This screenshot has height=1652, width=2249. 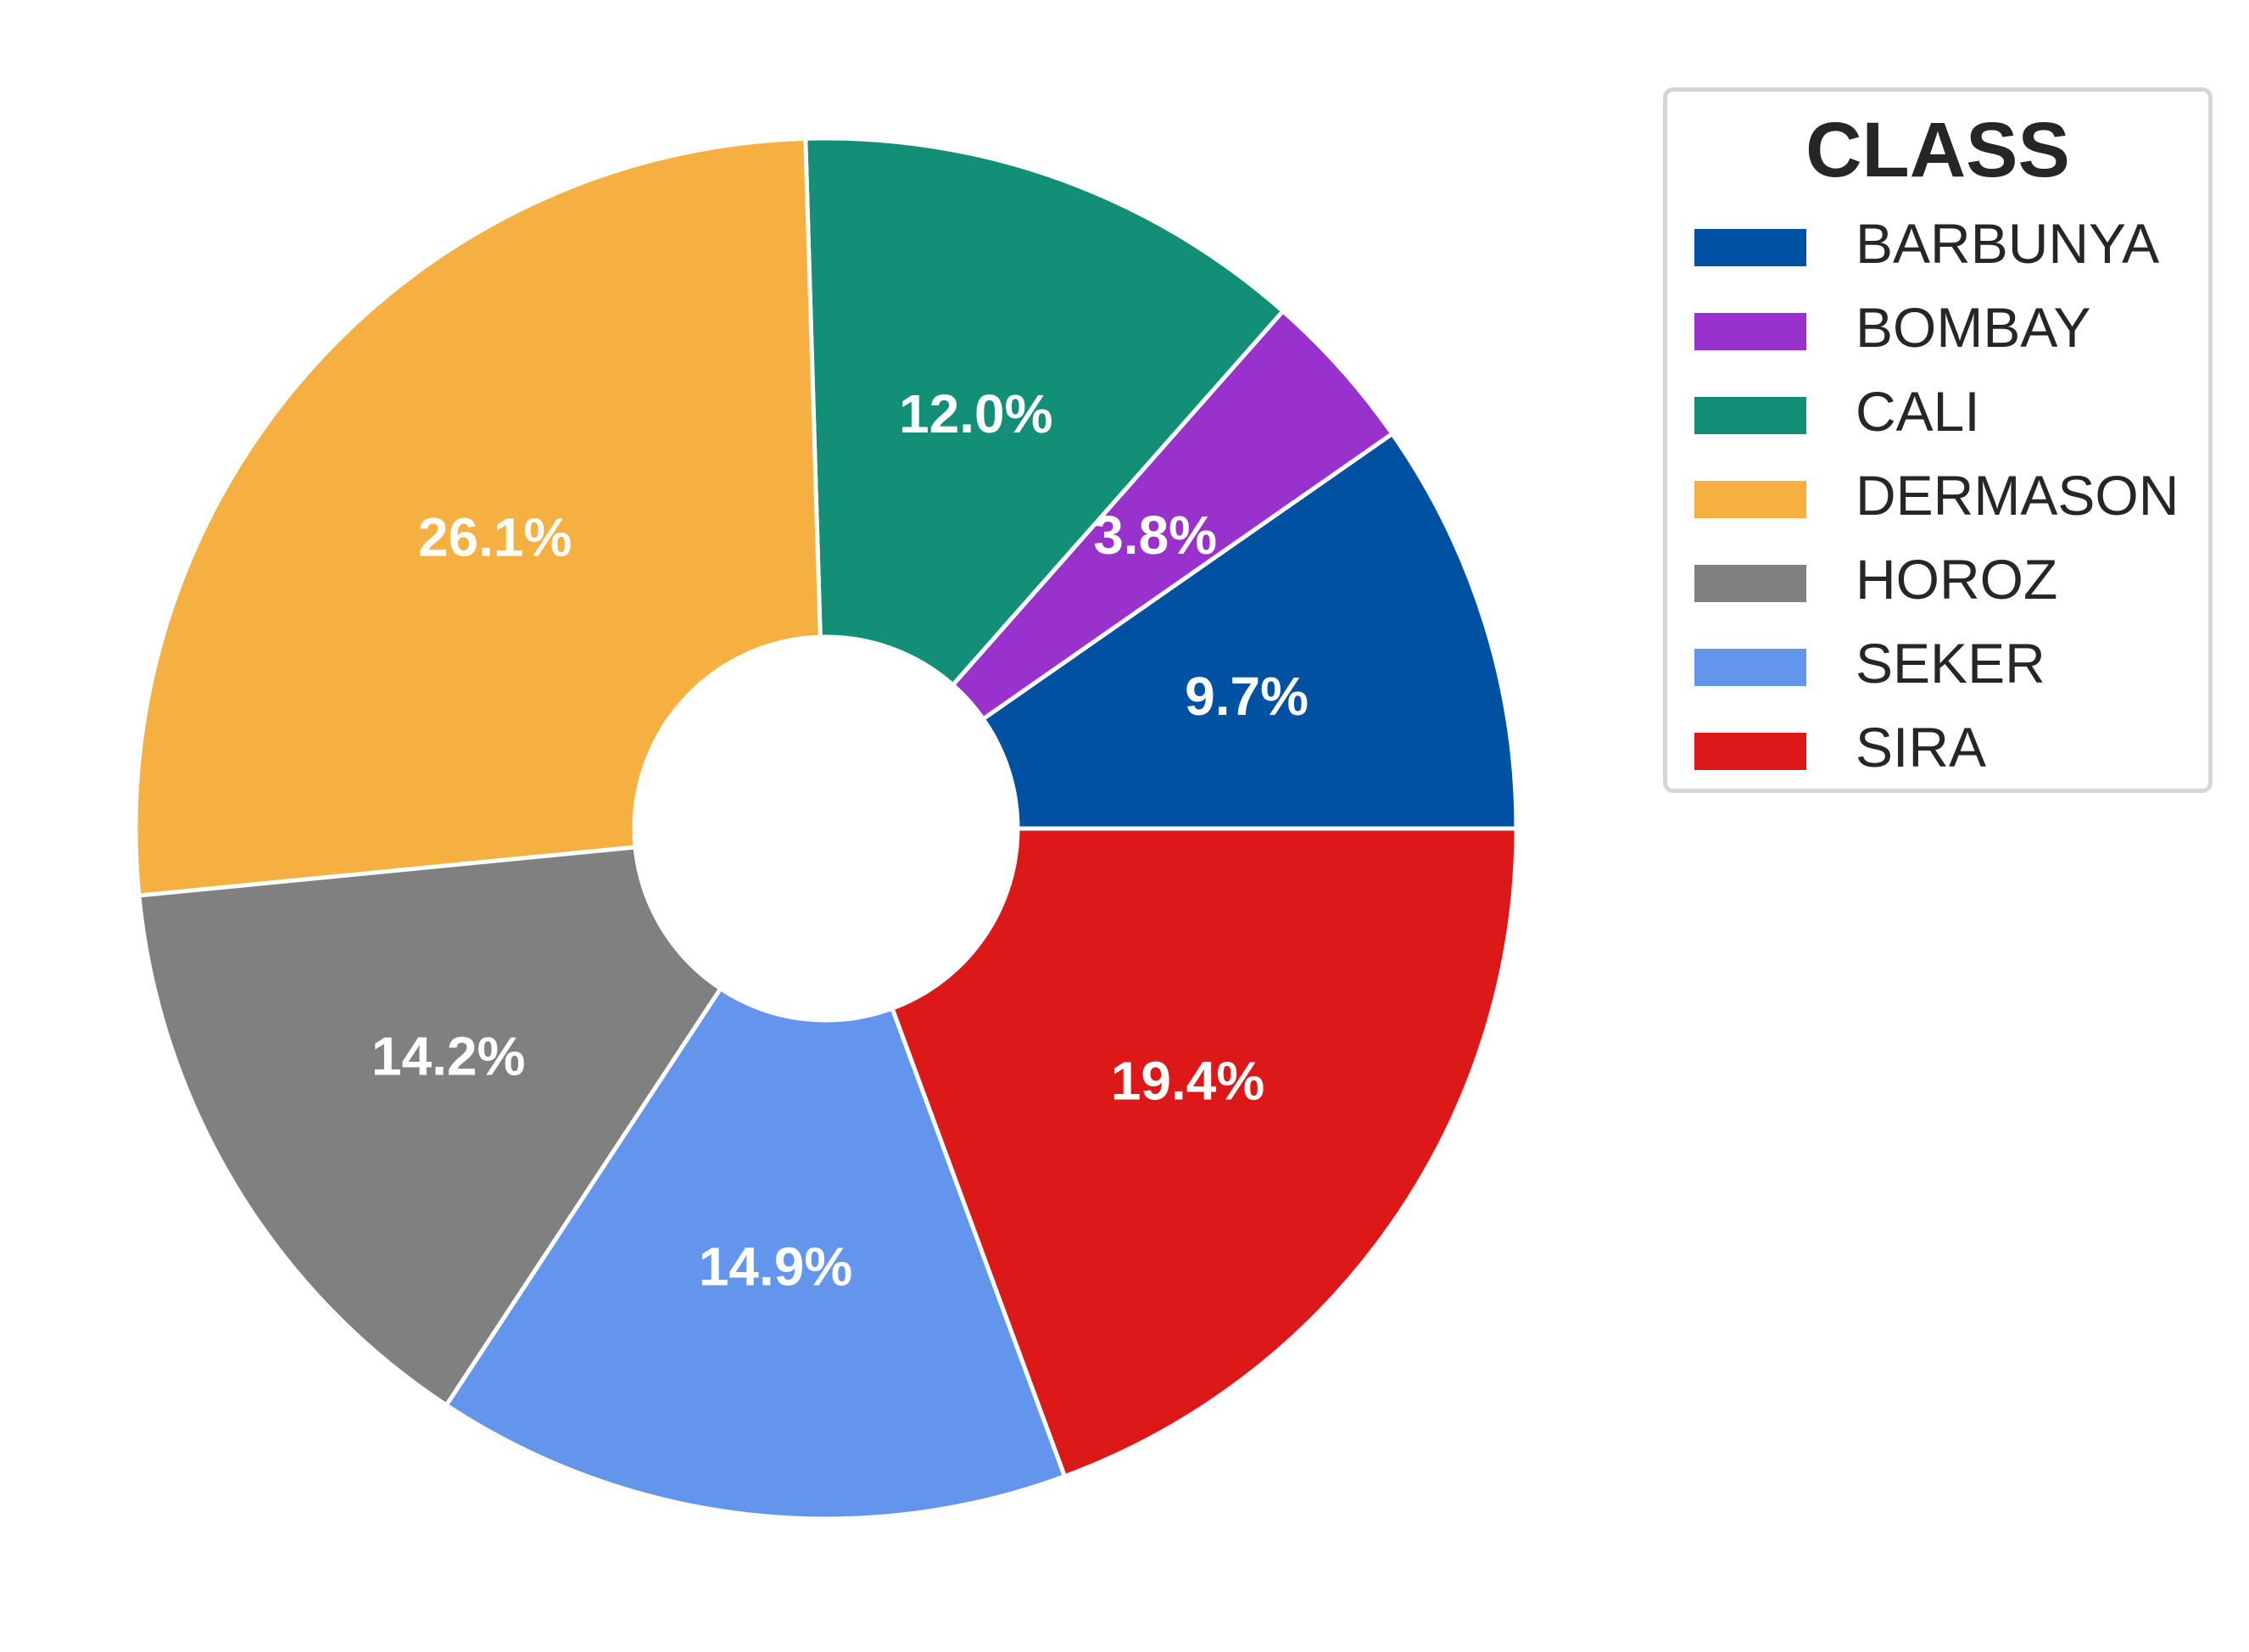 I want to click on legend-label: BARBUNYA, so click(x=2008, y=243).